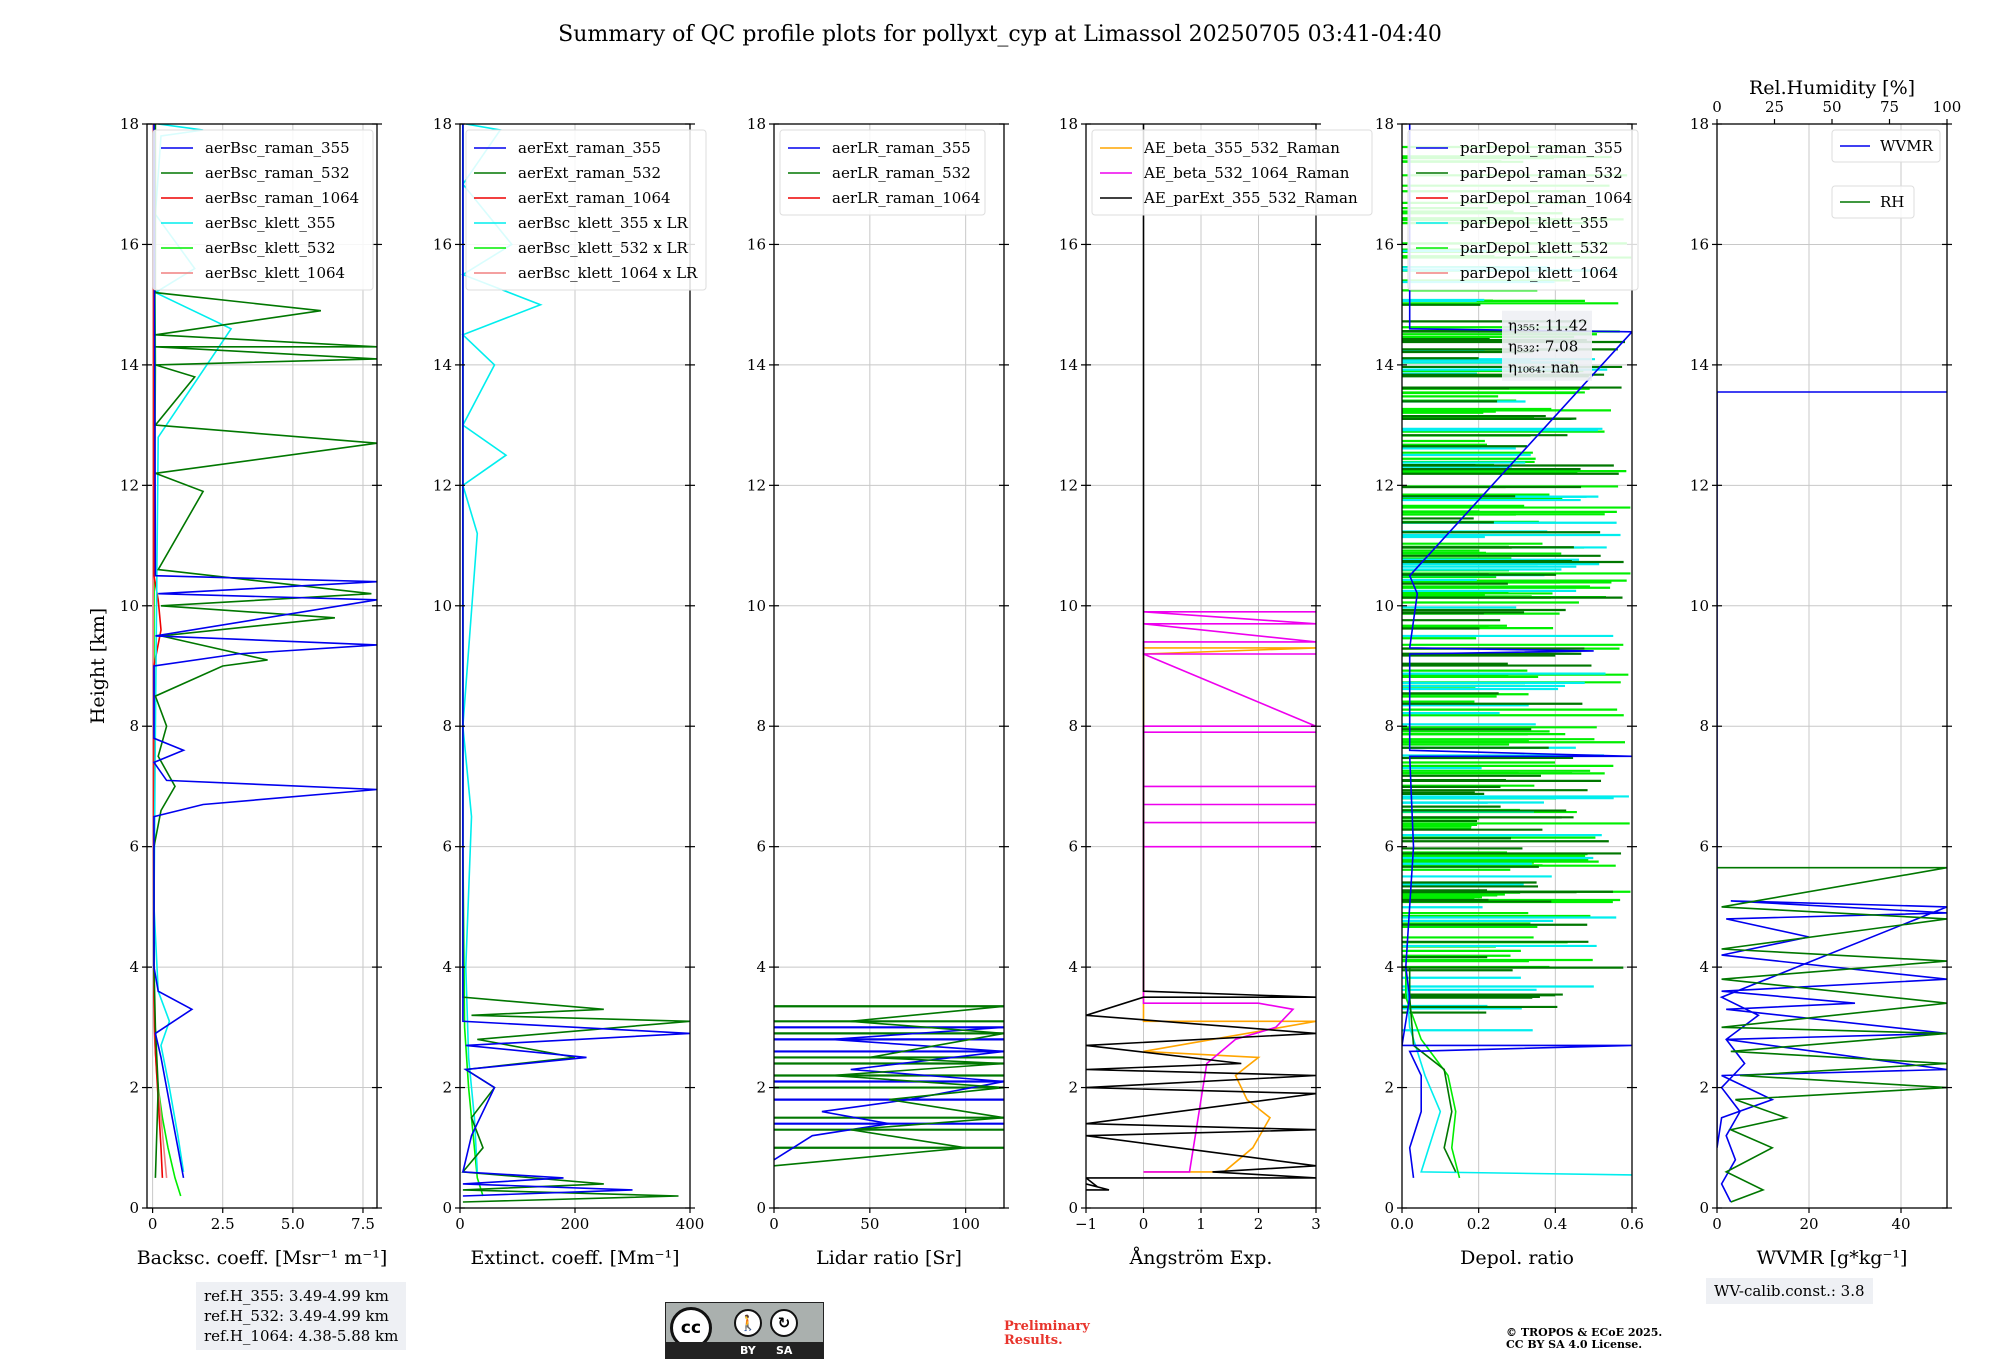 Image resolution: width=2000 pixels, height=1360 pixels. What do you see at coordinates (1259, 1224) in the screenshot?
I see `xtick-label: 2` at bounding box center [1259, 1224].